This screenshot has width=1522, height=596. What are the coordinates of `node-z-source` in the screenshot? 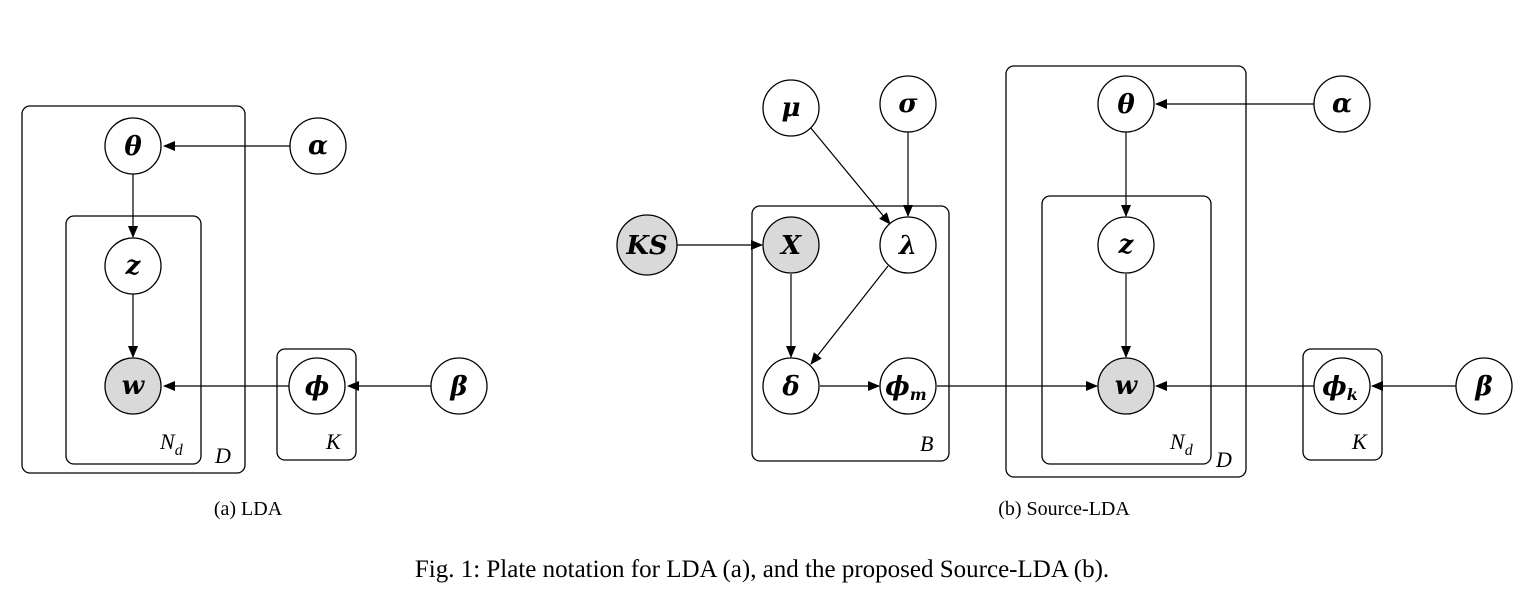 It's located at (1126, 245).